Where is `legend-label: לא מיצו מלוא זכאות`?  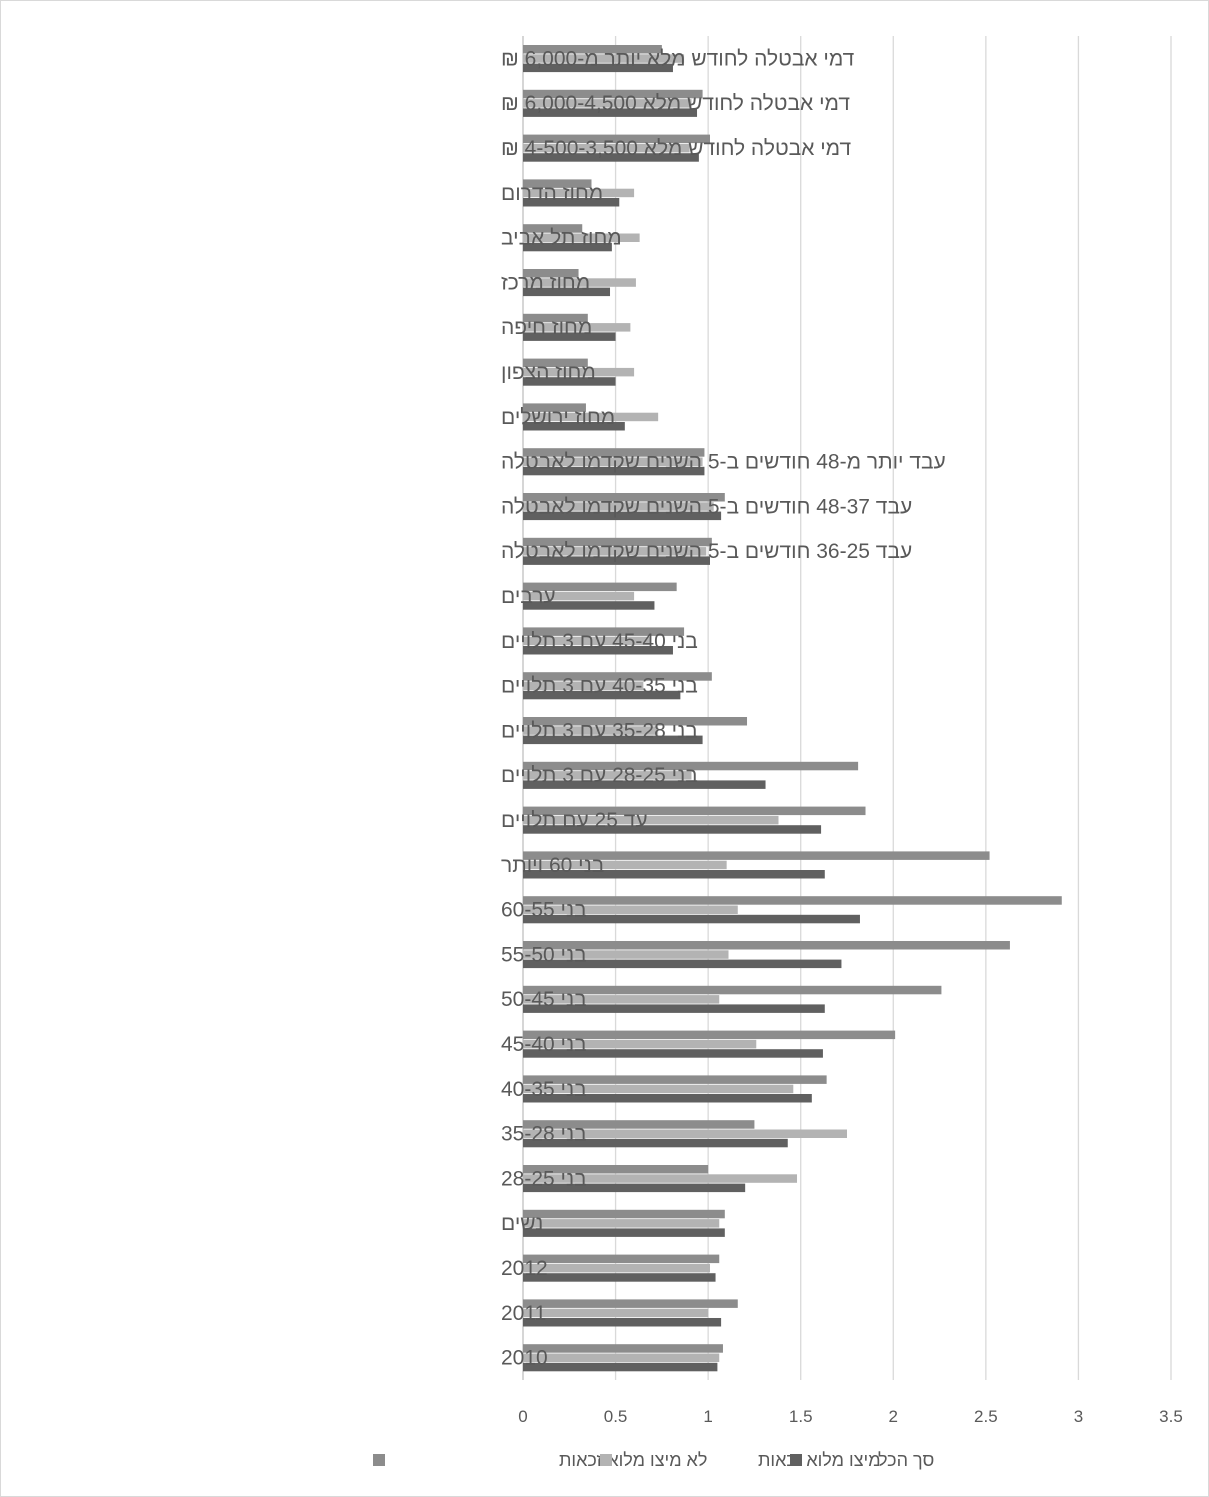 legend-label: לא מיצו מלוא זכאות is located at coordinates (633, 1460).